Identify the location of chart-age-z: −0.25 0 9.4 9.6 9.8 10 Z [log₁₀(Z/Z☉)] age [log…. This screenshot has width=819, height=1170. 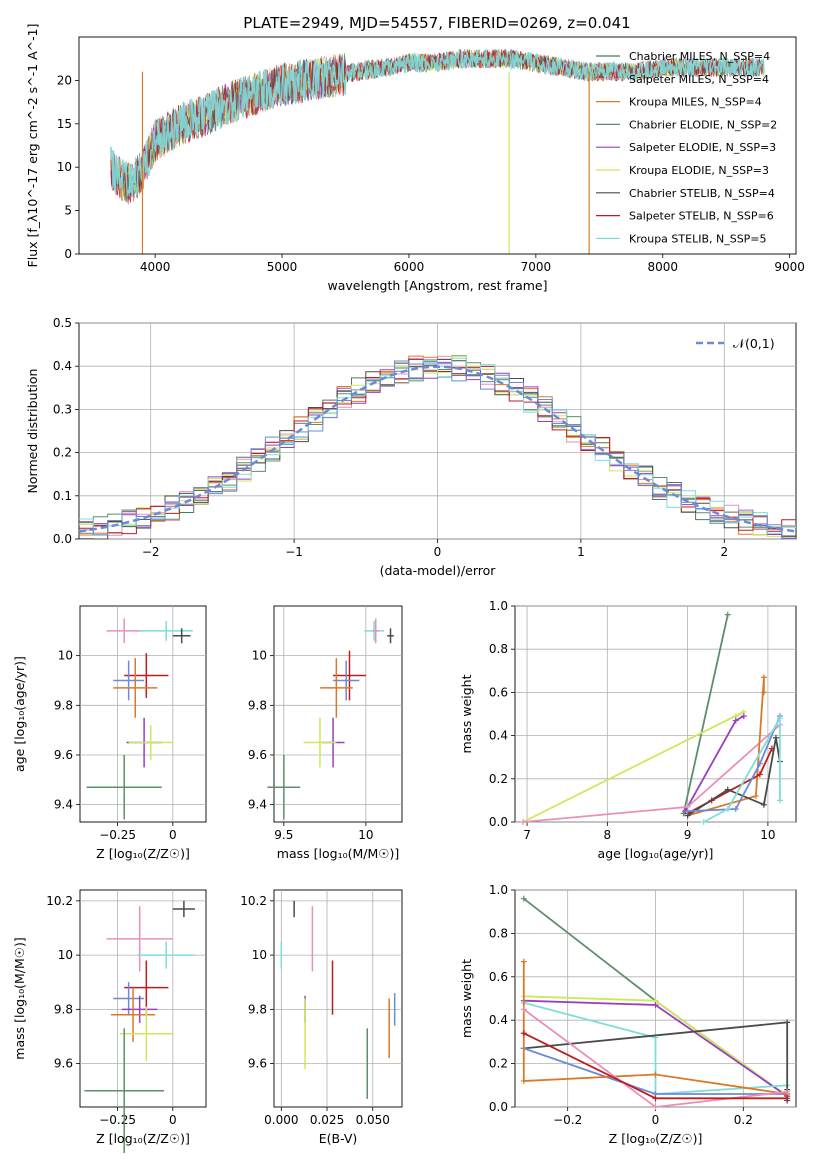
(109, 733).